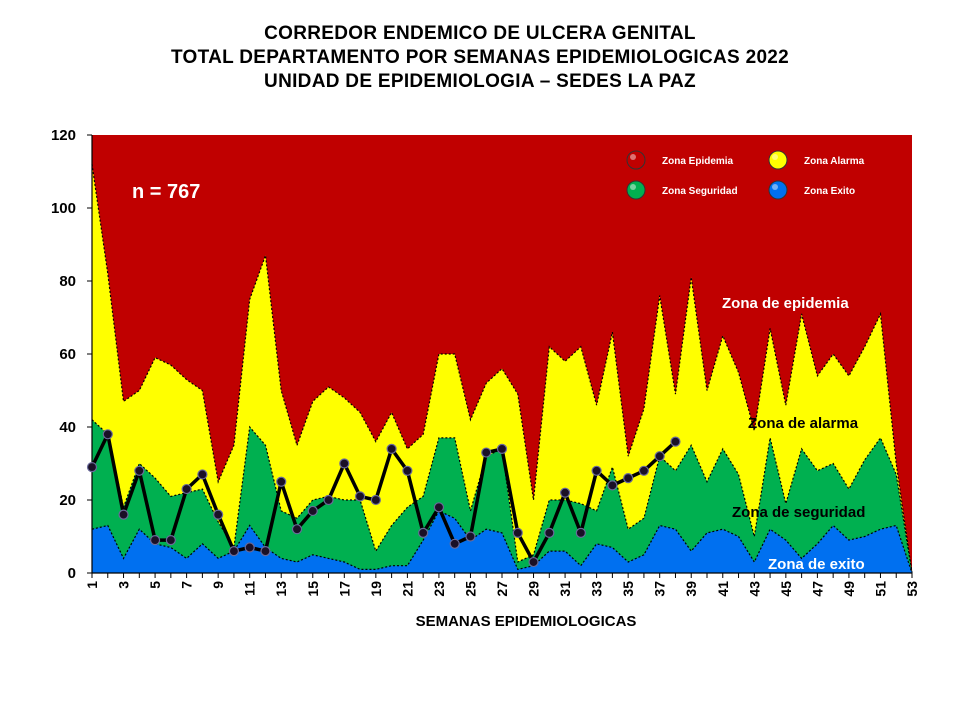 The height and width of the screenshot is (720, 960). Describe the element at coordinates (786, 589) in the screenshot. I see `x-tick-label: 45` at that location.